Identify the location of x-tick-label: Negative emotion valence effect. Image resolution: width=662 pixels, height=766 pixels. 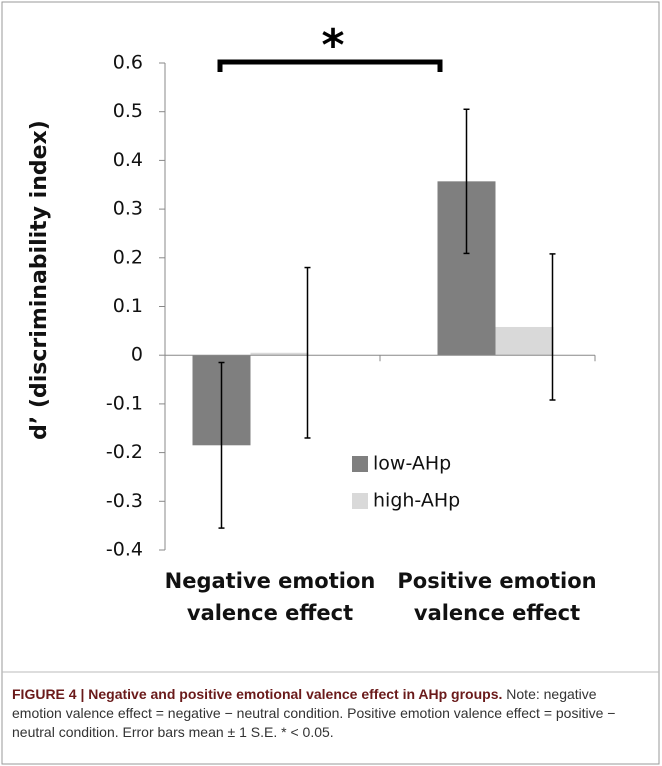
(270, 597).